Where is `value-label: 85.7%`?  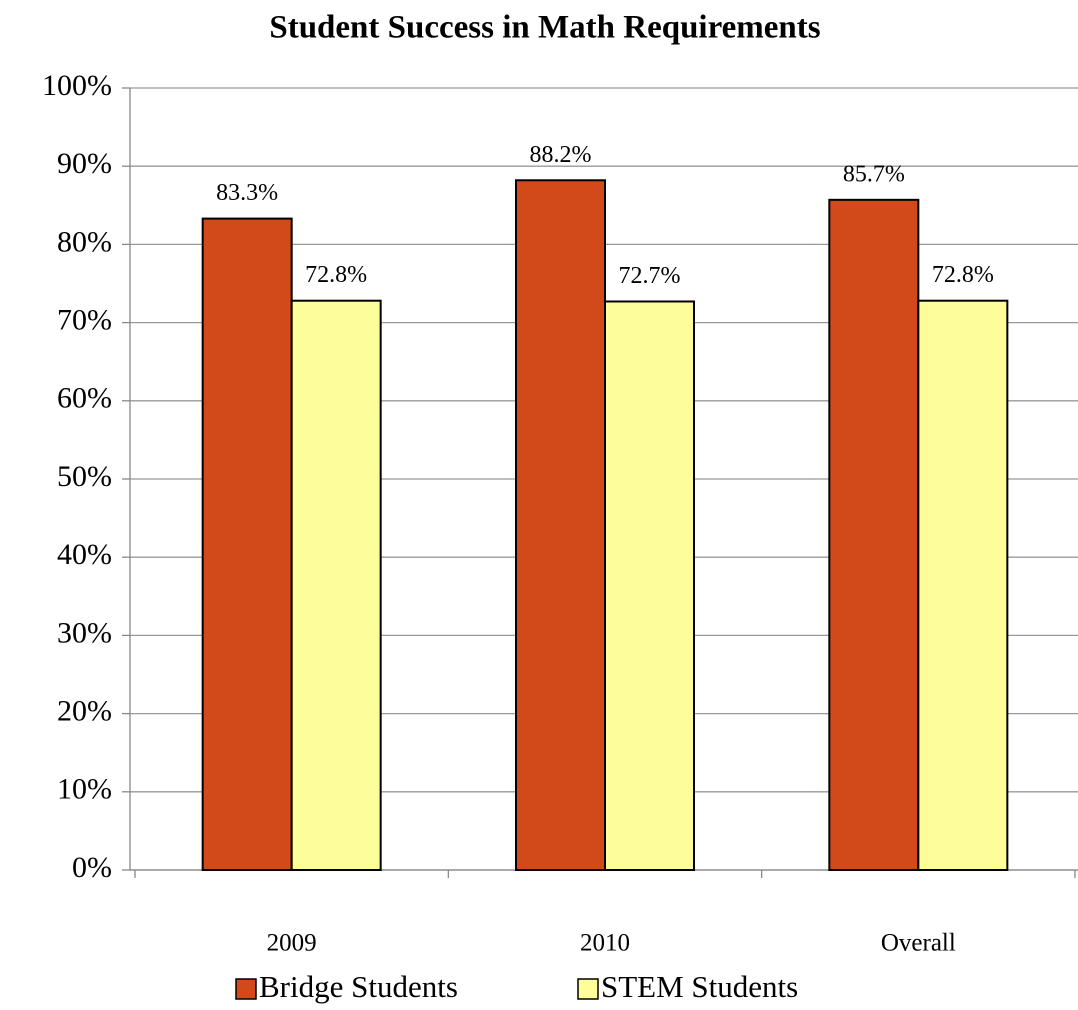
value-label: 85.7% is located at coordinates (874, 174).